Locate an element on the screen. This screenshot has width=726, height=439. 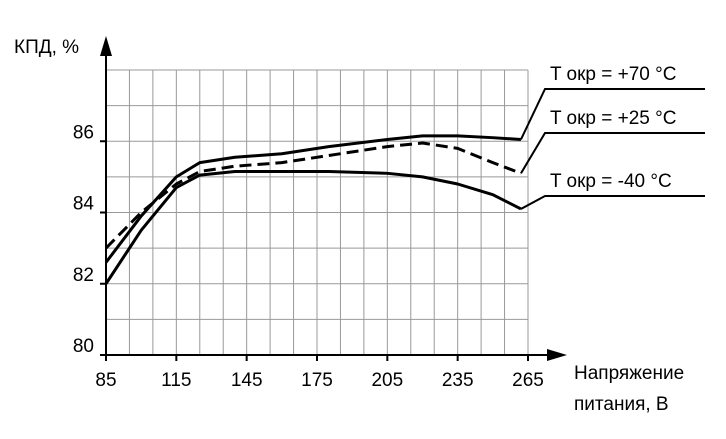
y-tick-label: 84 is located at coordinates (84, 204).